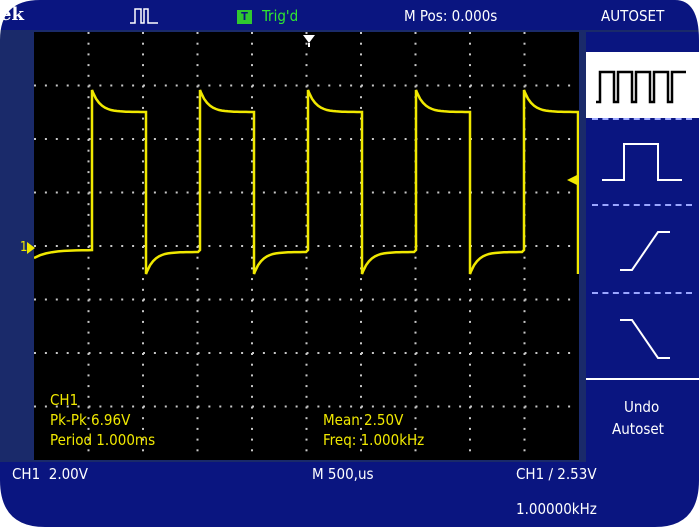  I want to click on measure-period: Period 1.000ms, so click(103, 440).